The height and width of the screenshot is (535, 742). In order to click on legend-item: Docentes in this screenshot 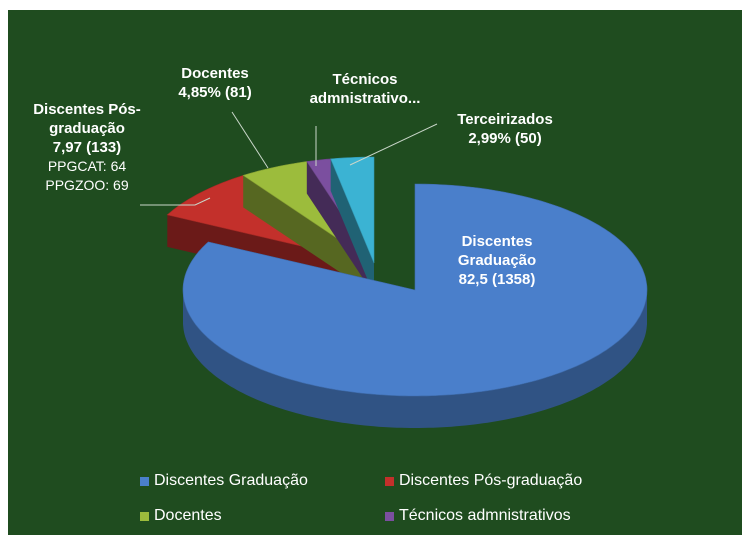, I will do `click(181, 516)`.